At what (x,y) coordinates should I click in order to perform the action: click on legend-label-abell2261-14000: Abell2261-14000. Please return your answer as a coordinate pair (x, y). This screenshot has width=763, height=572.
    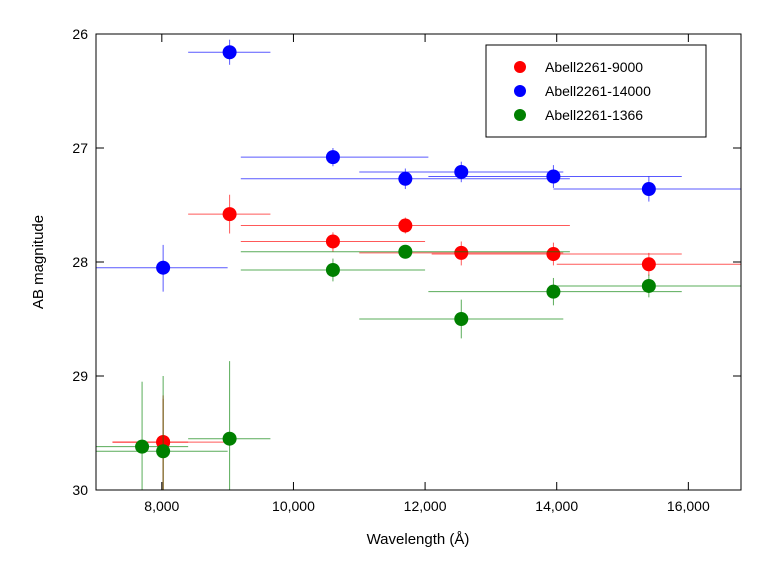
    Looking at the image, I should click on (598, 91).